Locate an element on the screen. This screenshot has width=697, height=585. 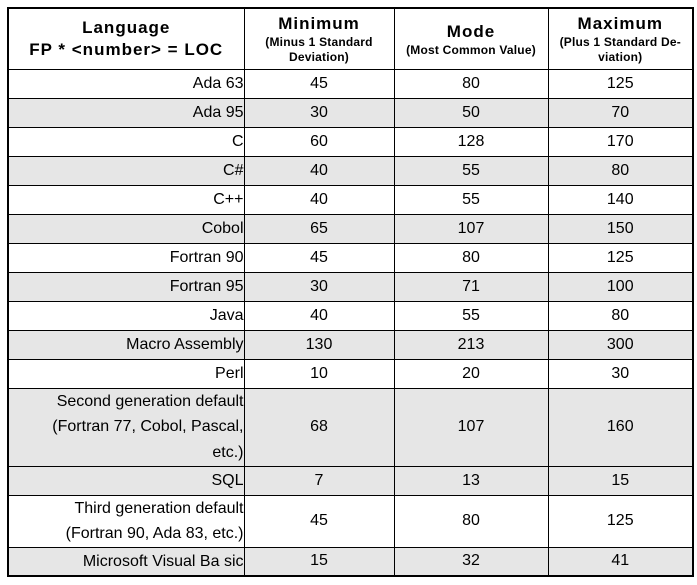
cell-language: Ada 63 is located at coordinates (126, 83).